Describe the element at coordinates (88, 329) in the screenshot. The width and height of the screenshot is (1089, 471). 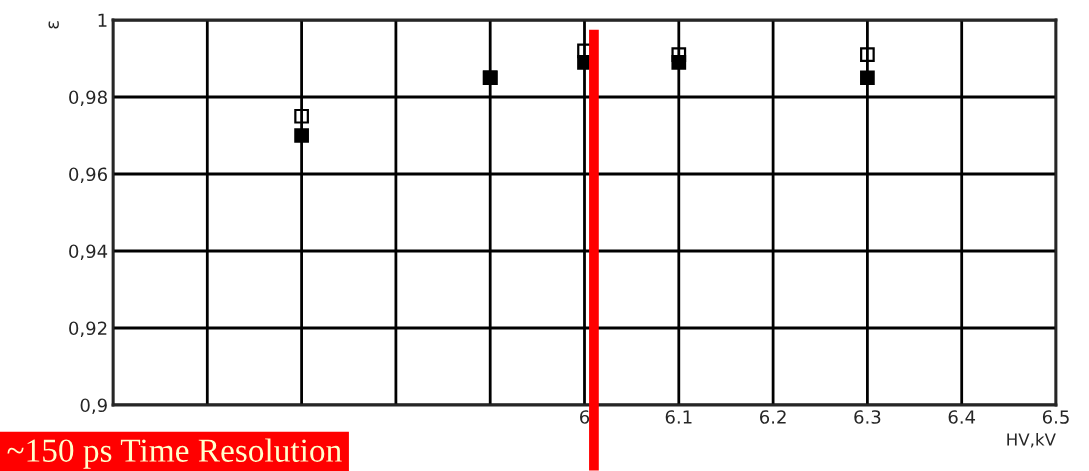
I see `y-tick-label: 0,92` at that location.